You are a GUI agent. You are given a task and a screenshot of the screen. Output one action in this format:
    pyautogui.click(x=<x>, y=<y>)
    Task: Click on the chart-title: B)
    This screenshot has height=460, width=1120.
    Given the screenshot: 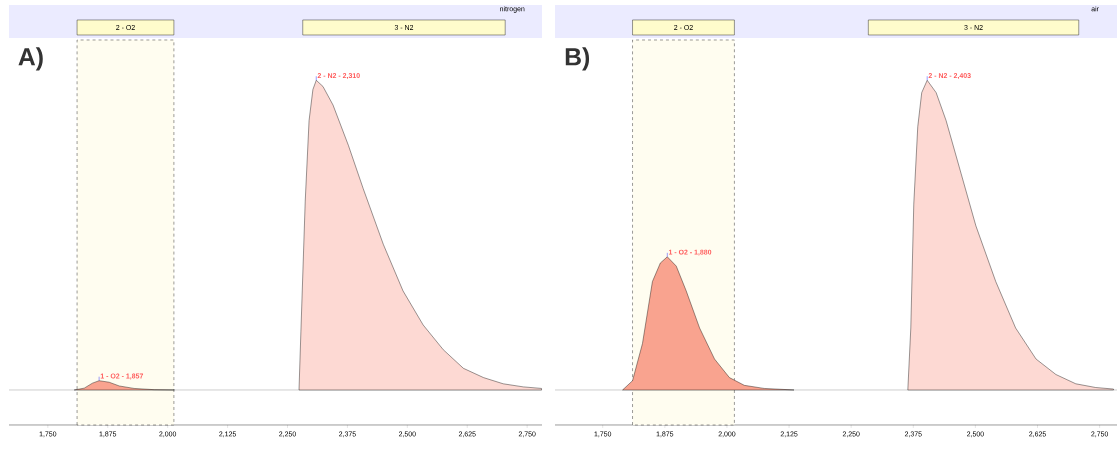 What is the action you would take?
    pyautogui.click(x=577, y=59)
    